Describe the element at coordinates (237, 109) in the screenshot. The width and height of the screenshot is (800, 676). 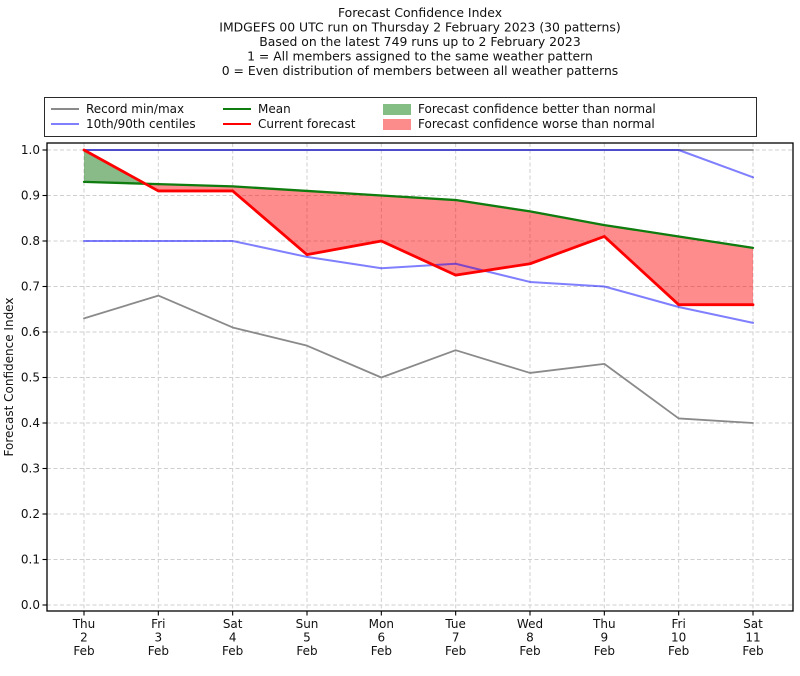
I see `mean-line-swatch` at that location.